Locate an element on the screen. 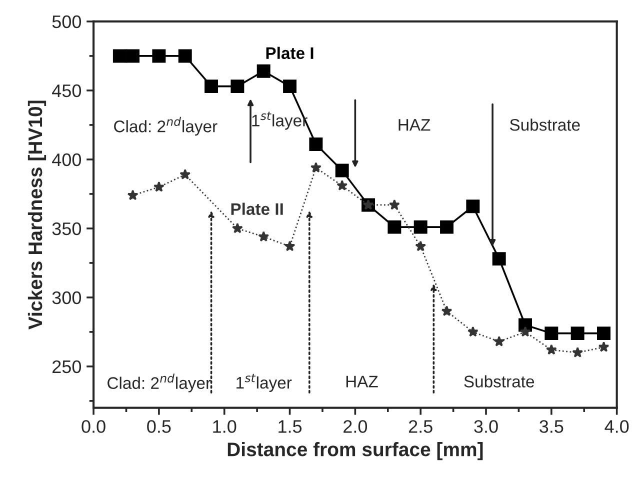 The height and width of the screenshot is (477, 632). x-tick-label: 3.0 is located at coordinates (486, 426).